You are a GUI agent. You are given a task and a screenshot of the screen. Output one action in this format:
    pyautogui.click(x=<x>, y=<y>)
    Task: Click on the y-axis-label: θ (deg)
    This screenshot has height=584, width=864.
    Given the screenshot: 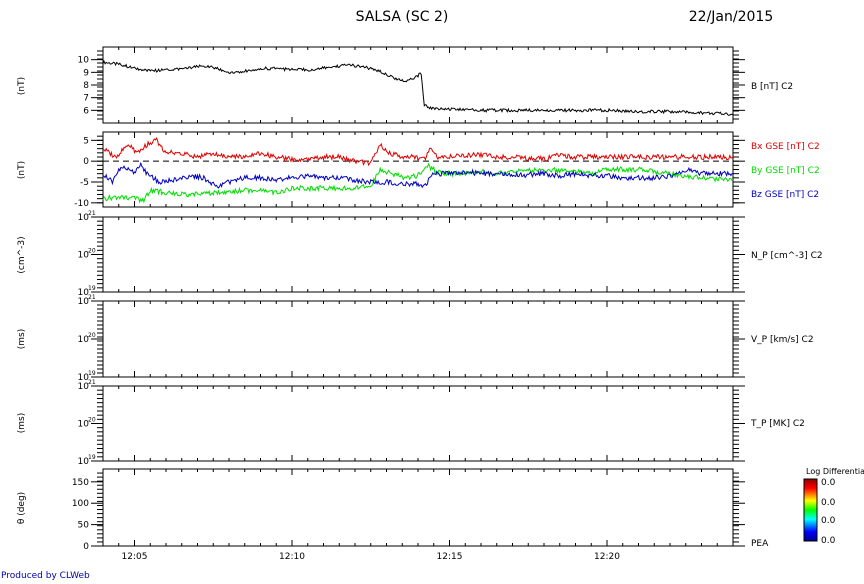 What is the action you would take?
    pyautogui.click(x=22, y=508)
    